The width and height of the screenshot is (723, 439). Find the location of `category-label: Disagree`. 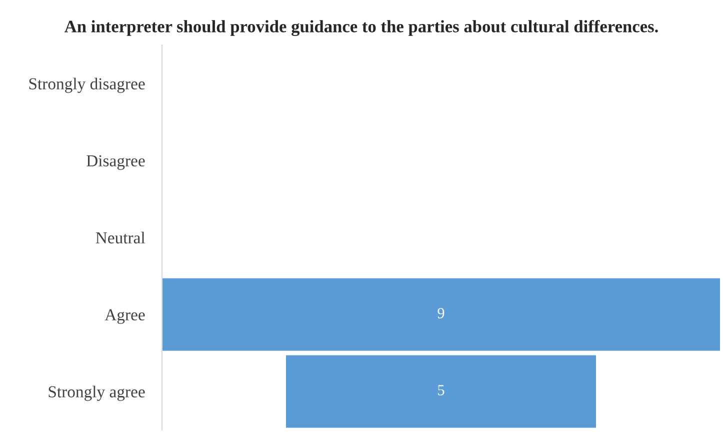

category-label: Disagree is located at coordinates (115, 162).